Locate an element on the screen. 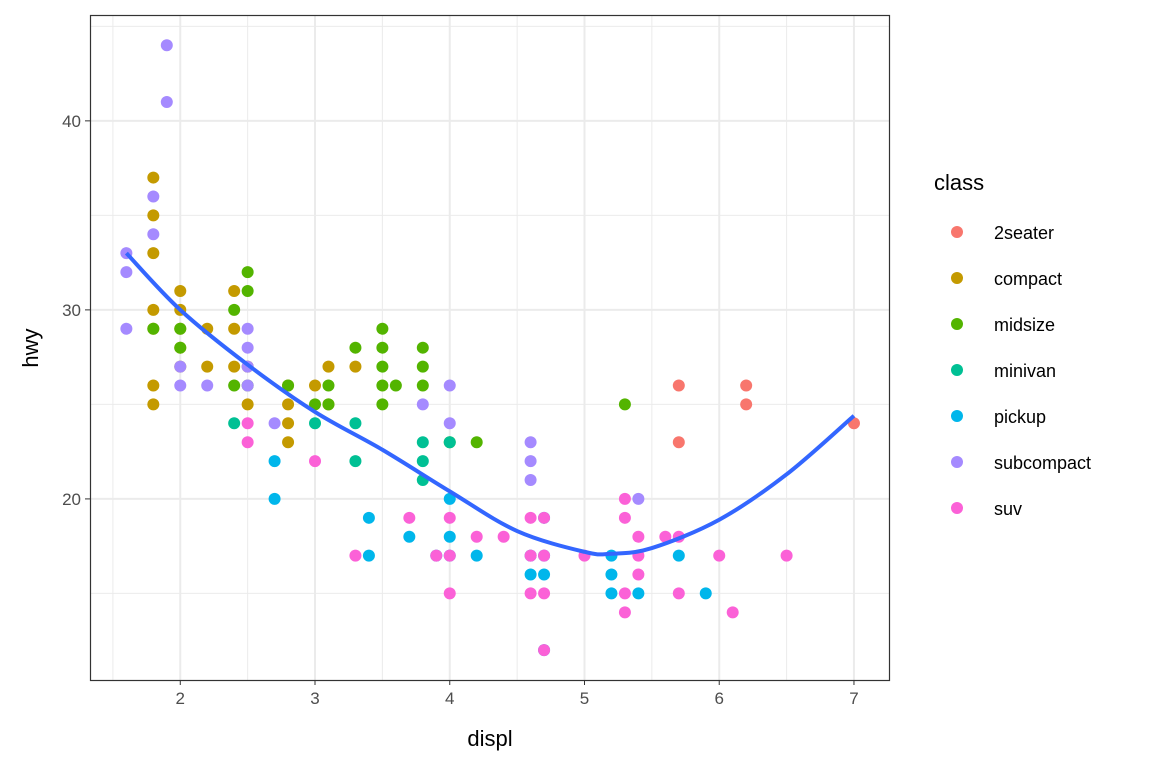  x-tick-label: 2 is located at coordinates (180, 698).